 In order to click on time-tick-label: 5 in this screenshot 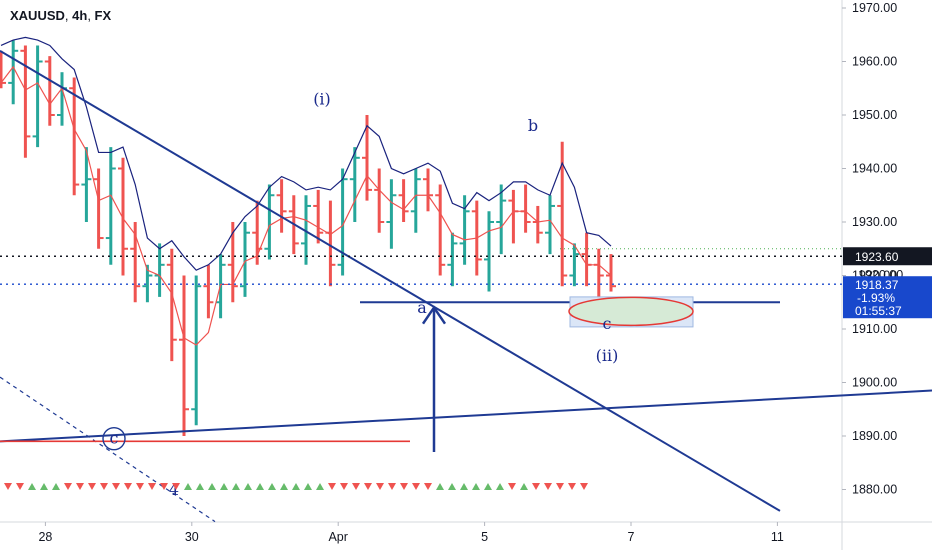, I will do `click(484, 537)`.